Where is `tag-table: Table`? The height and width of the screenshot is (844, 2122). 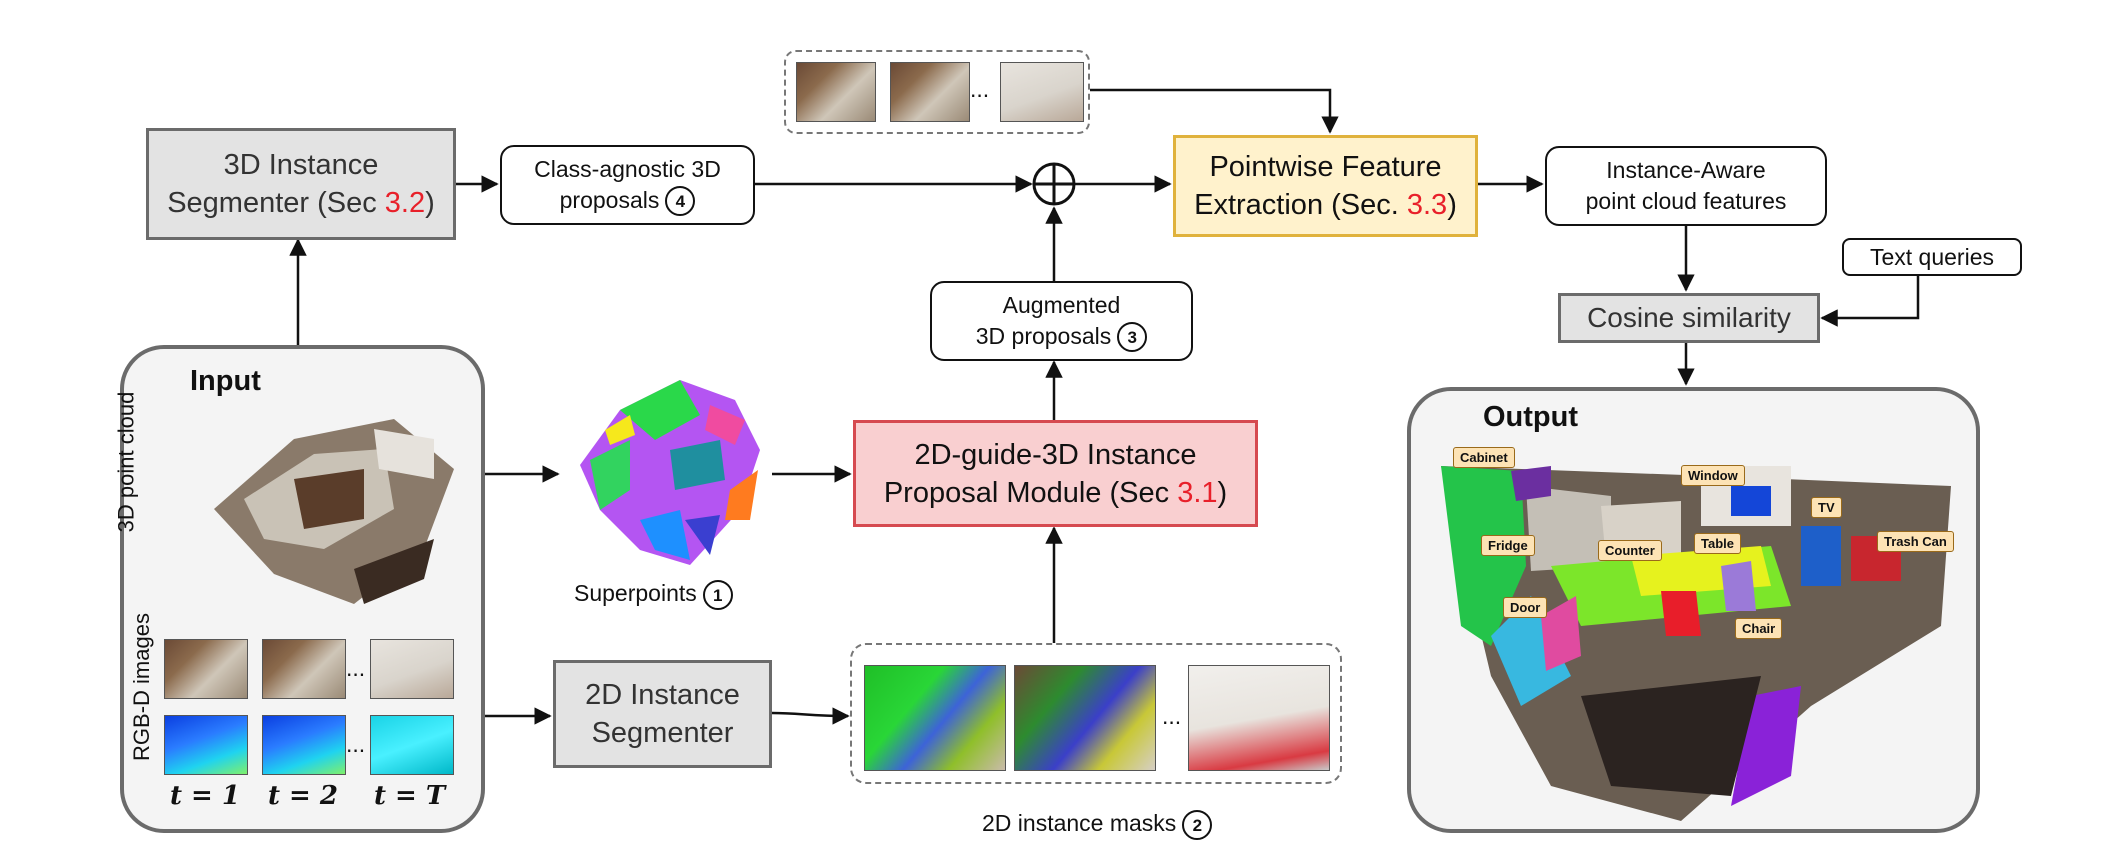
tag-table: Table is located at coordinates (1717, 543).